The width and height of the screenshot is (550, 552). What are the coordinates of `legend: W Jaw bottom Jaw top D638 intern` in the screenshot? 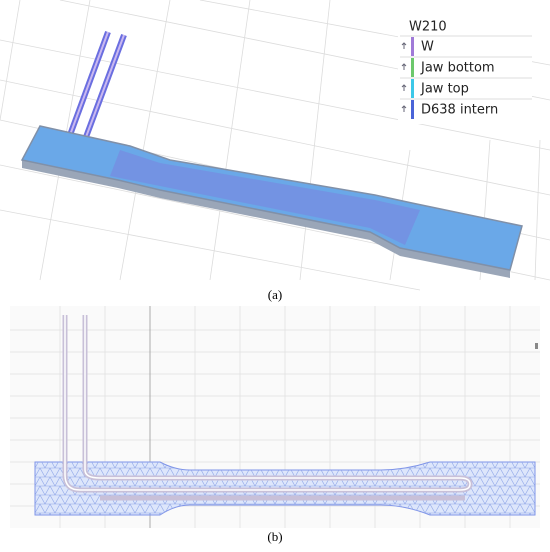 It's located at (466, 77).